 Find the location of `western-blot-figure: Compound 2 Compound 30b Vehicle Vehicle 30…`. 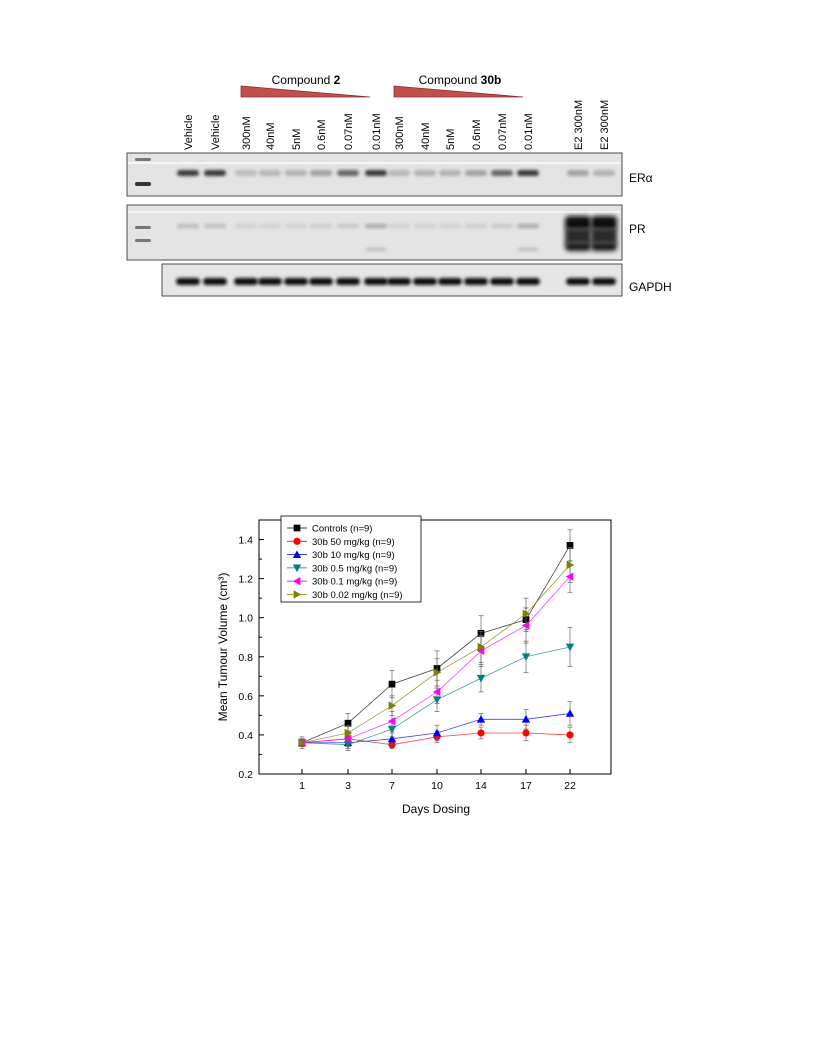

western-blot-figure: Compound 2 Compound 30b Vehicle Vehicle 30… is located at coordinates (399, 185).